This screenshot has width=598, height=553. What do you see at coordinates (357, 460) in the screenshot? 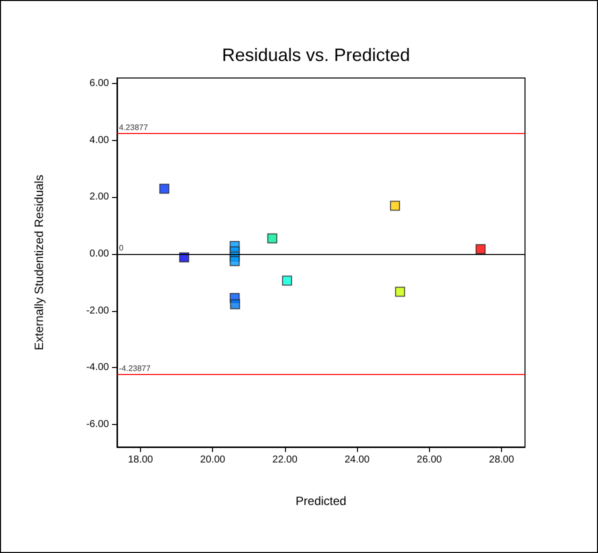
I see `x-tick-label: 24.00` at bounding box center [357, 460].